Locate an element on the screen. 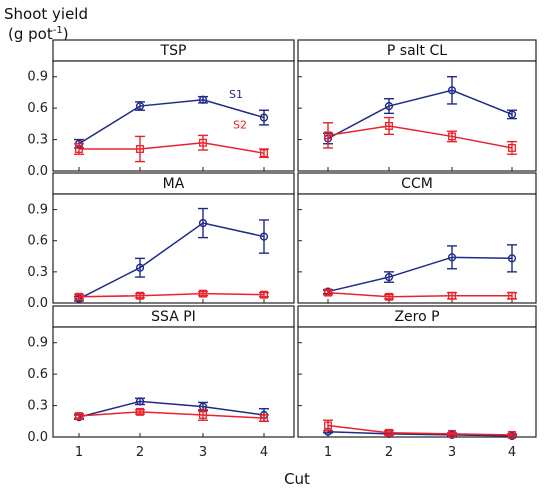 This screenshot has height=490, width=550. panel-zero-p: Zero P 1 2 3 4 is located at coordinates (417, 382).